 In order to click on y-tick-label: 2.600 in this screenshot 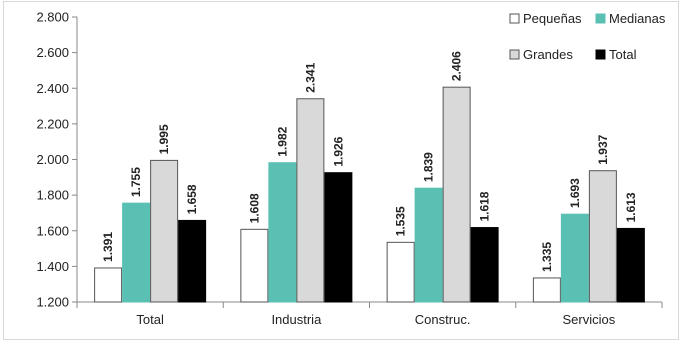, I will do `click(52, 52)`.